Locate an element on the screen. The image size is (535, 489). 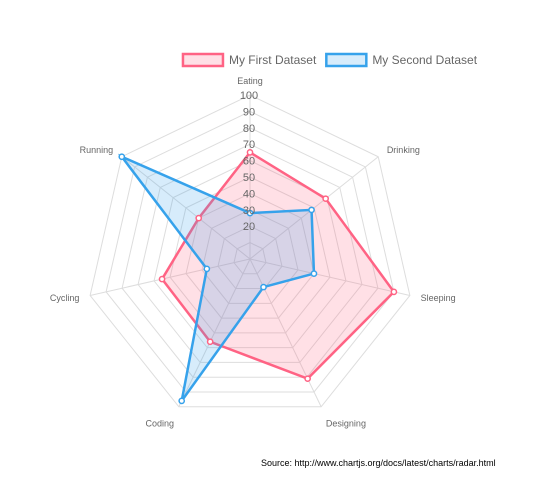
point-my-first-dataset-eating is located at coordinates (250, 152).